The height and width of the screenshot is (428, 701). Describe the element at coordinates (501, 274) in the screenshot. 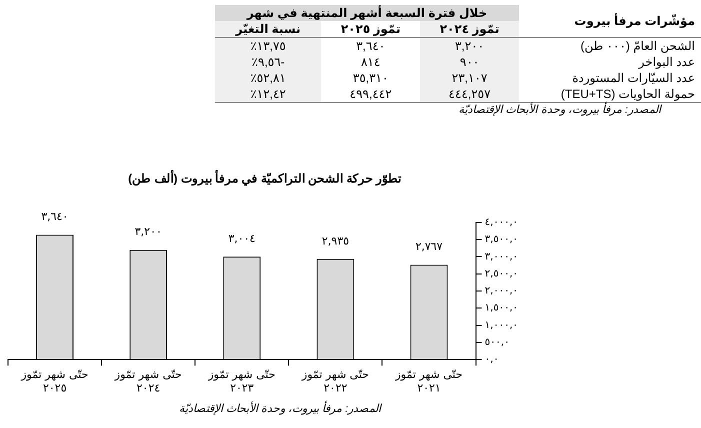

I see `y-tick-label: ٢,٥٠٠,٠` at that location.